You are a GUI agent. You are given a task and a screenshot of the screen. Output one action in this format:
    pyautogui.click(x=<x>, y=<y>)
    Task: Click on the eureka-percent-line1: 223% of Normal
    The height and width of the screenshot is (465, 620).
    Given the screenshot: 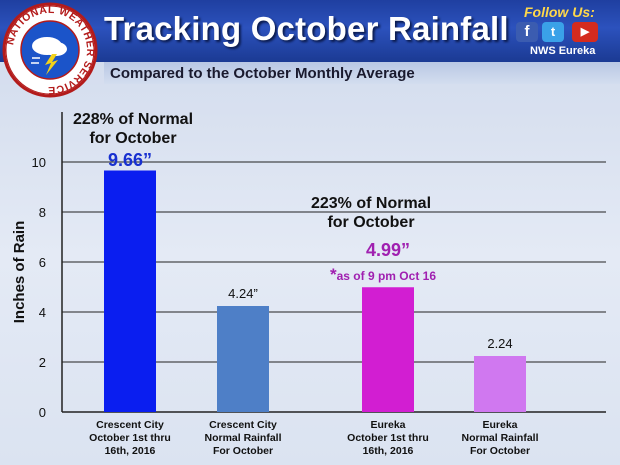 What is the action you would take?
    pyautogui.click(x=371, y=203)
    